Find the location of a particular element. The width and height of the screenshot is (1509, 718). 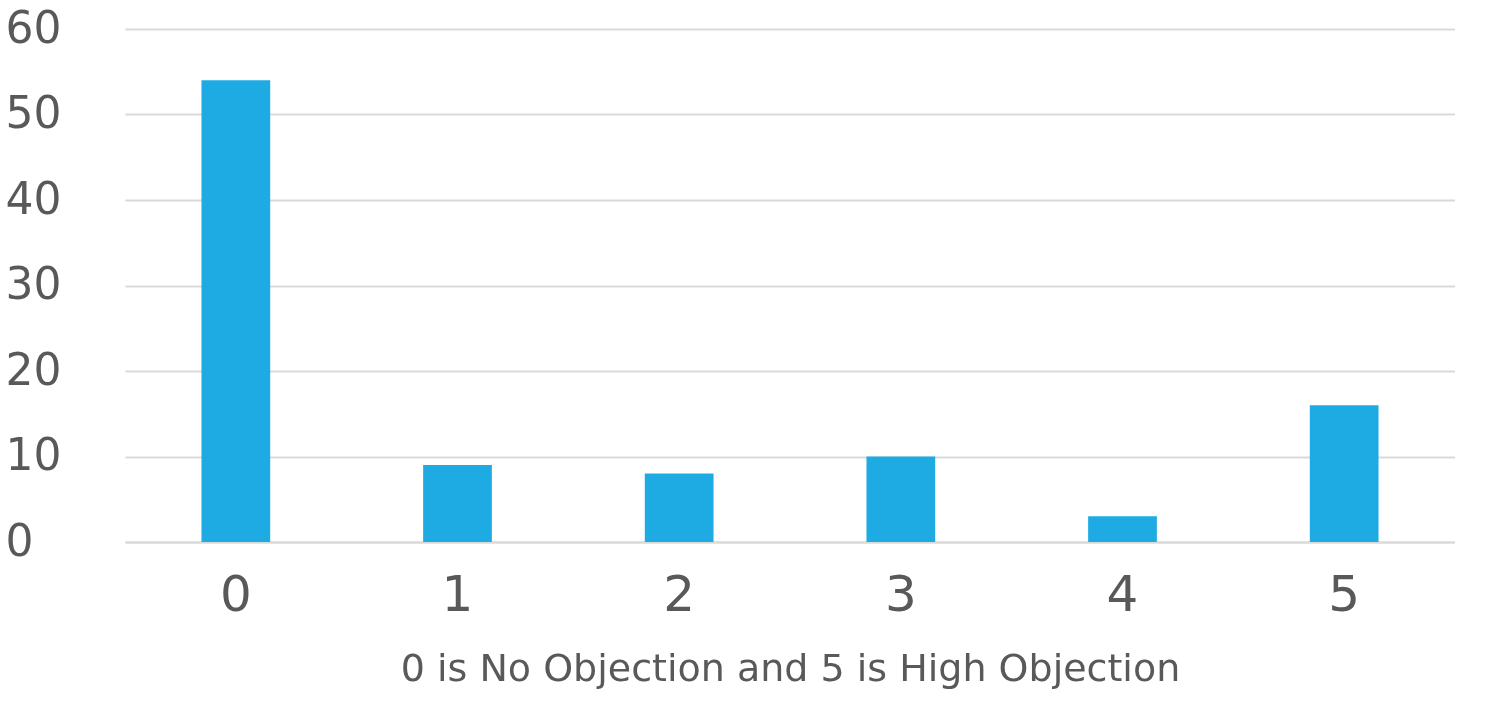

y-tick-label: 40 is located at coordinates (33, 198).